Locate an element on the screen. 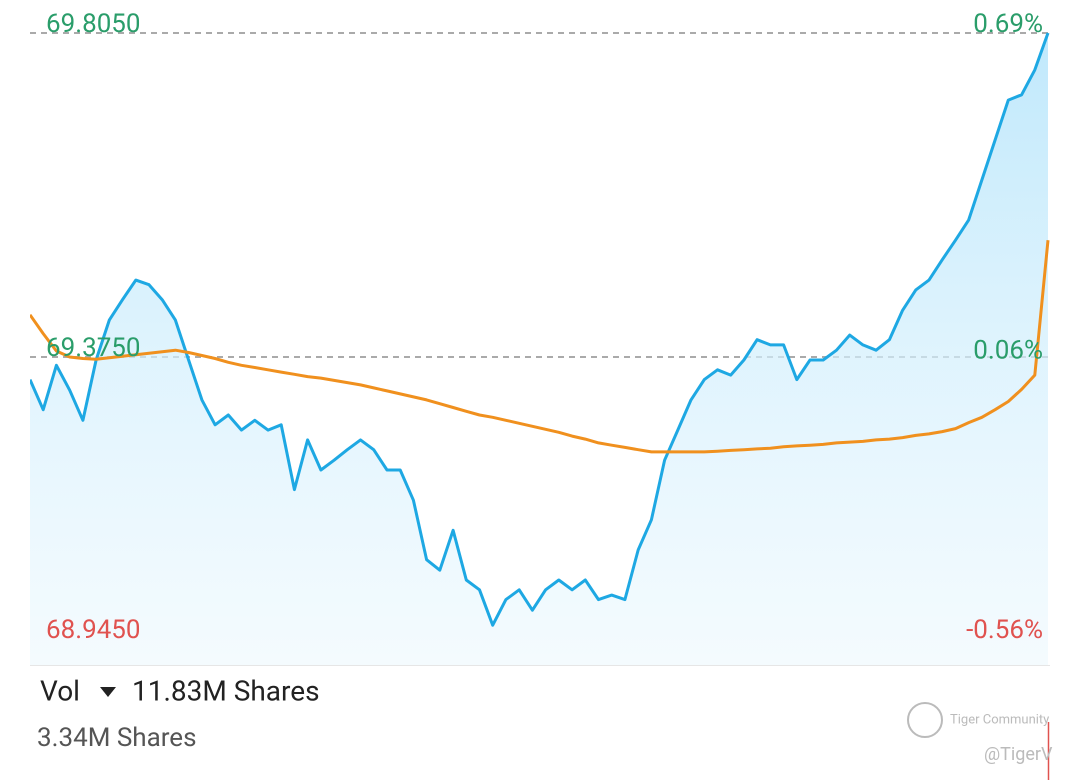 The width and height of the screenshot is (1080, 780). y2-tick-label: 0.06% is located at coordinates (1008, 350).